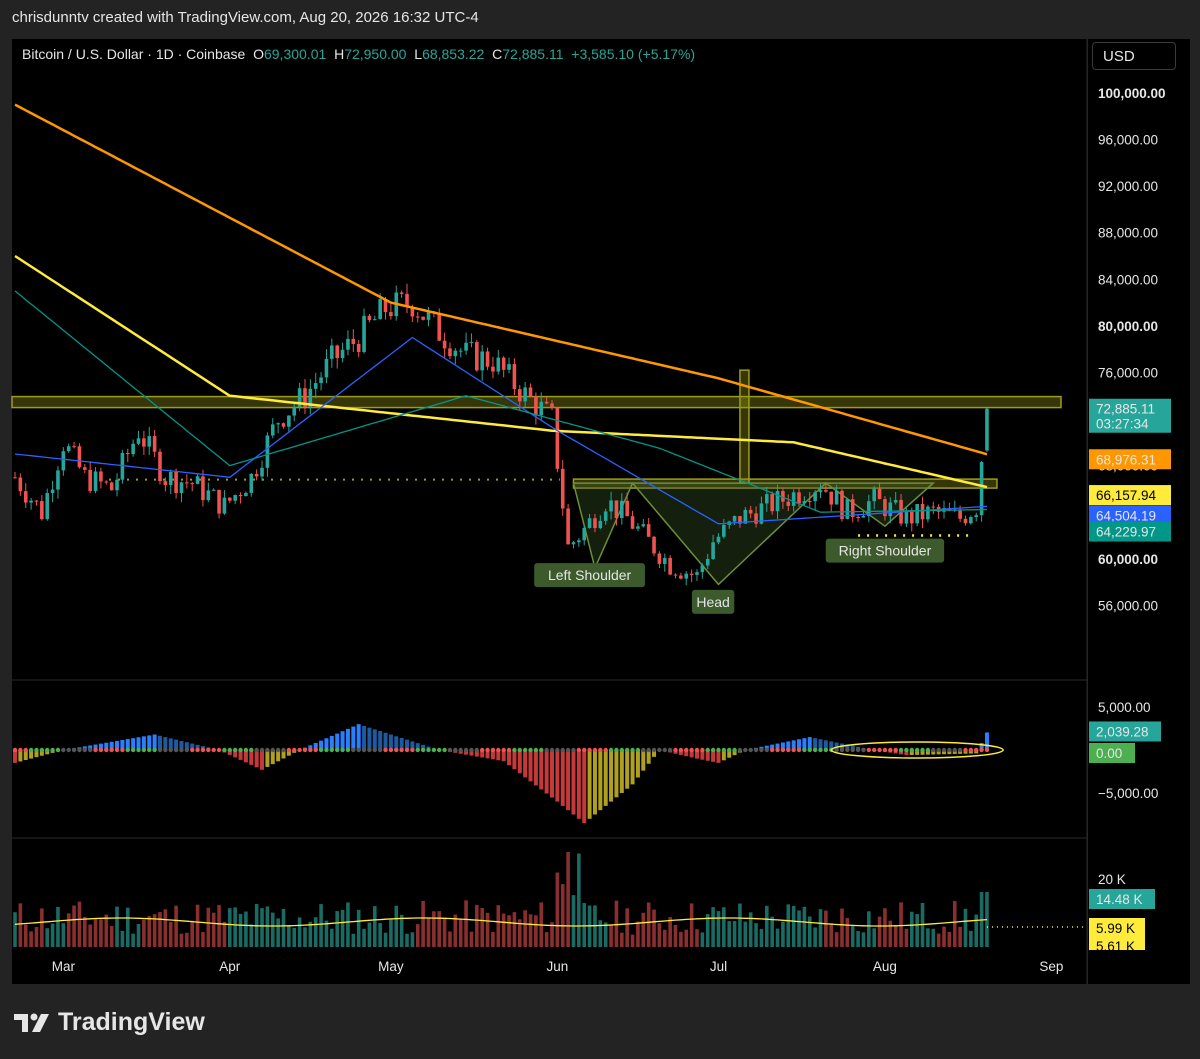 The image size is (1200, 1059). I want to click on pattern-label-bg, so click(713, 601).